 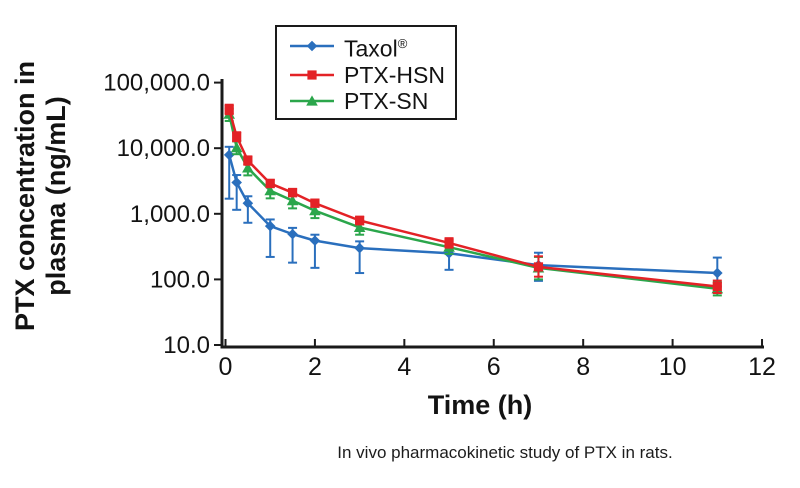 I want to click on legend-label-taxol: Taxol®, so click(x=375, y=46).